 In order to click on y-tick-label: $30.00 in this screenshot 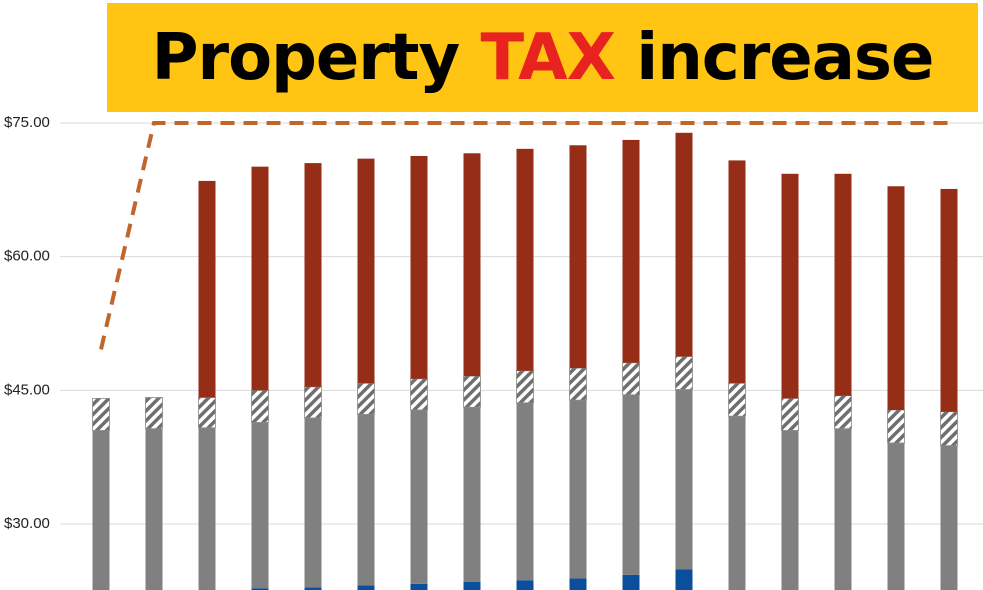, I will do `click(27, 523)`.